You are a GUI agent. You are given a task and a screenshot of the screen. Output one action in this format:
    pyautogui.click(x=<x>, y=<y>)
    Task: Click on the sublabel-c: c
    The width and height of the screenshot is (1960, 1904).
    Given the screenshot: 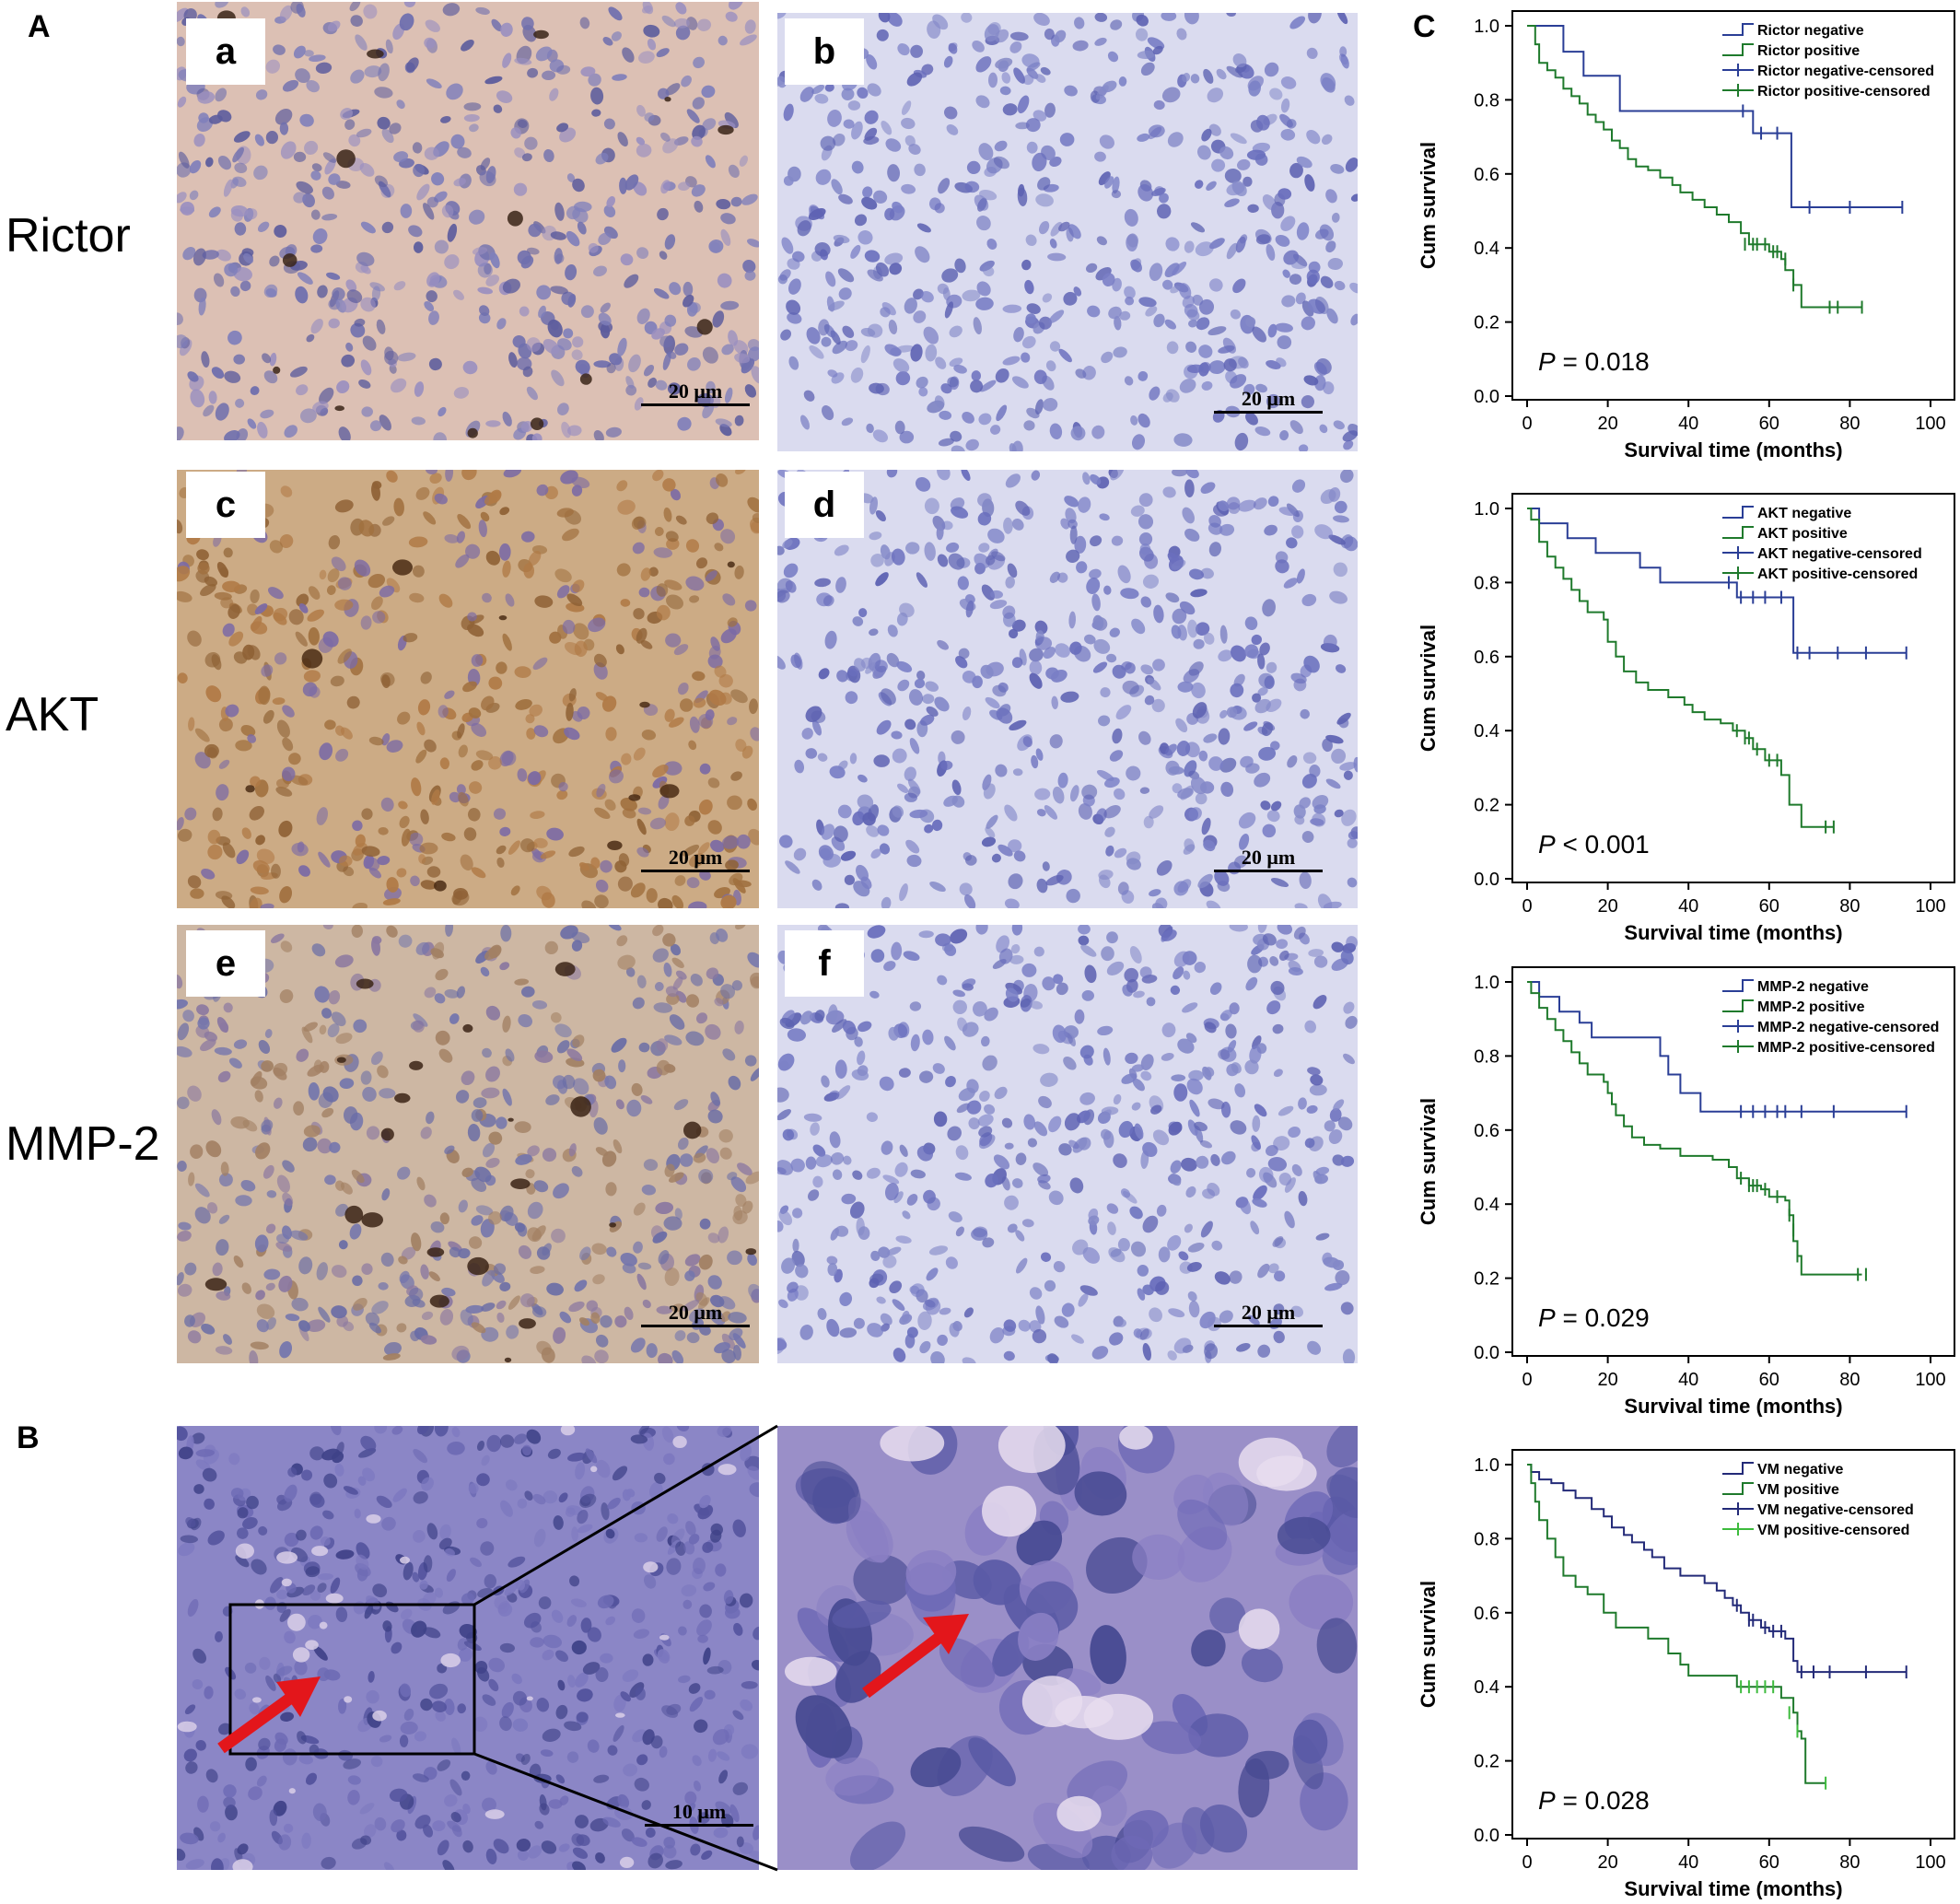 What is the action you would take?
    pyautogui.click(x=225, y=505)
    